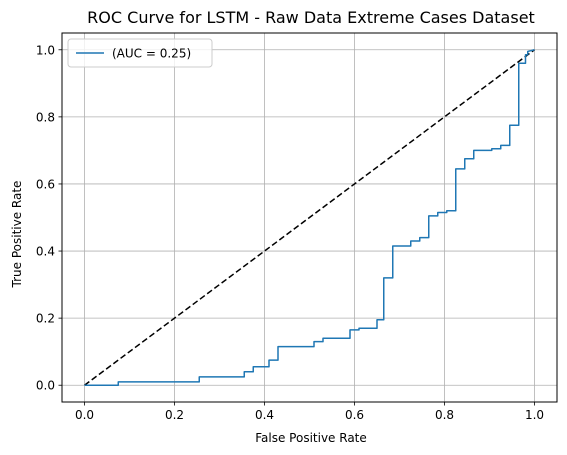 Image resolution: width=567 pixels, height=455 pixels. What do you see at coordinates (309, 412) in the screenshot?
I see `x-axis-ticks: 0.0 0.2 0.4 0.6 0.8 1.0` at bounding box center [309, 412].